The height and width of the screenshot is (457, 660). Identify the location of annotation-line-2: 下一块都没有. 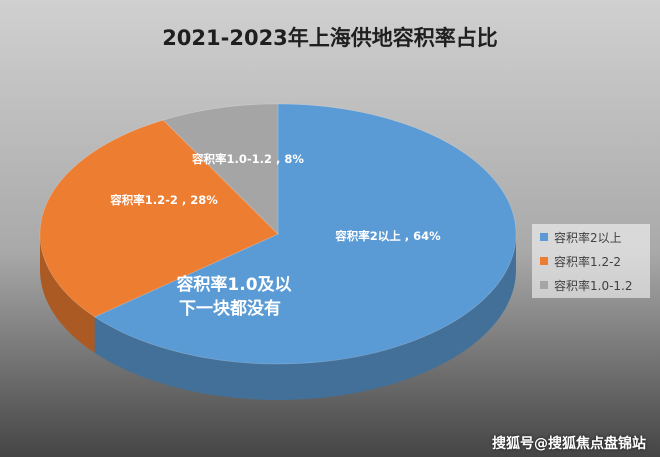
(230, 308).